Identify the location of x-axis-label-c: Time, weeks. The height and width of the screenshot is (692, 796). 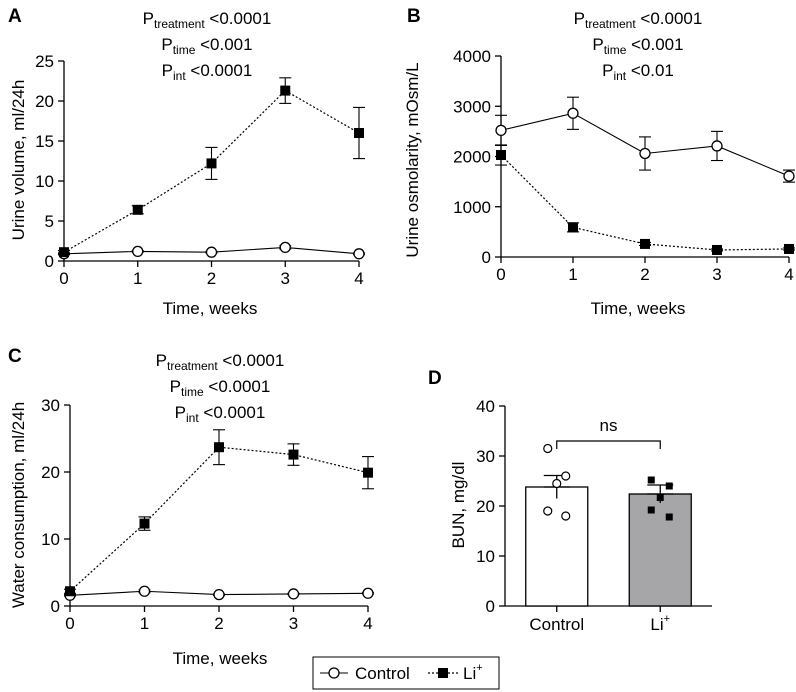
(220, 658).